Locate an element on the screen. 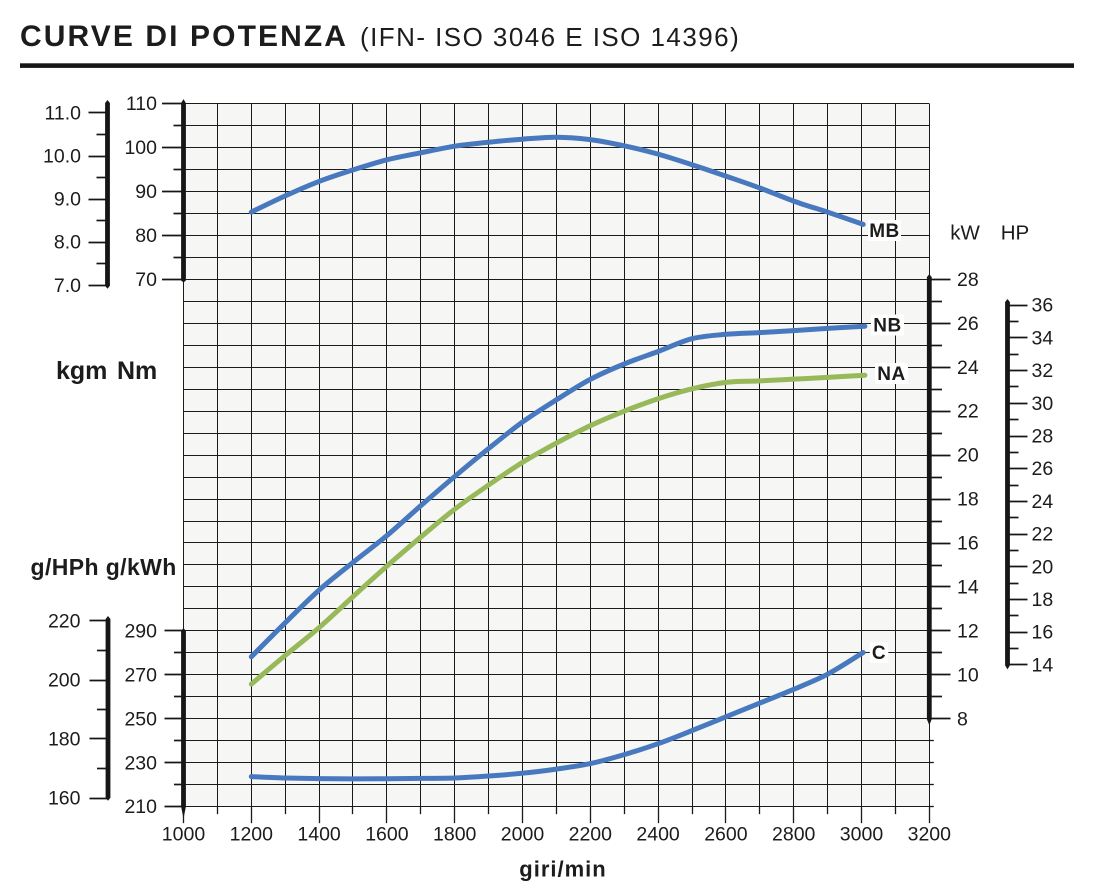 Image resolution: width=1106 pixels, height=894 pixels. svg-text: 100 is located at coordinates (140, 148).